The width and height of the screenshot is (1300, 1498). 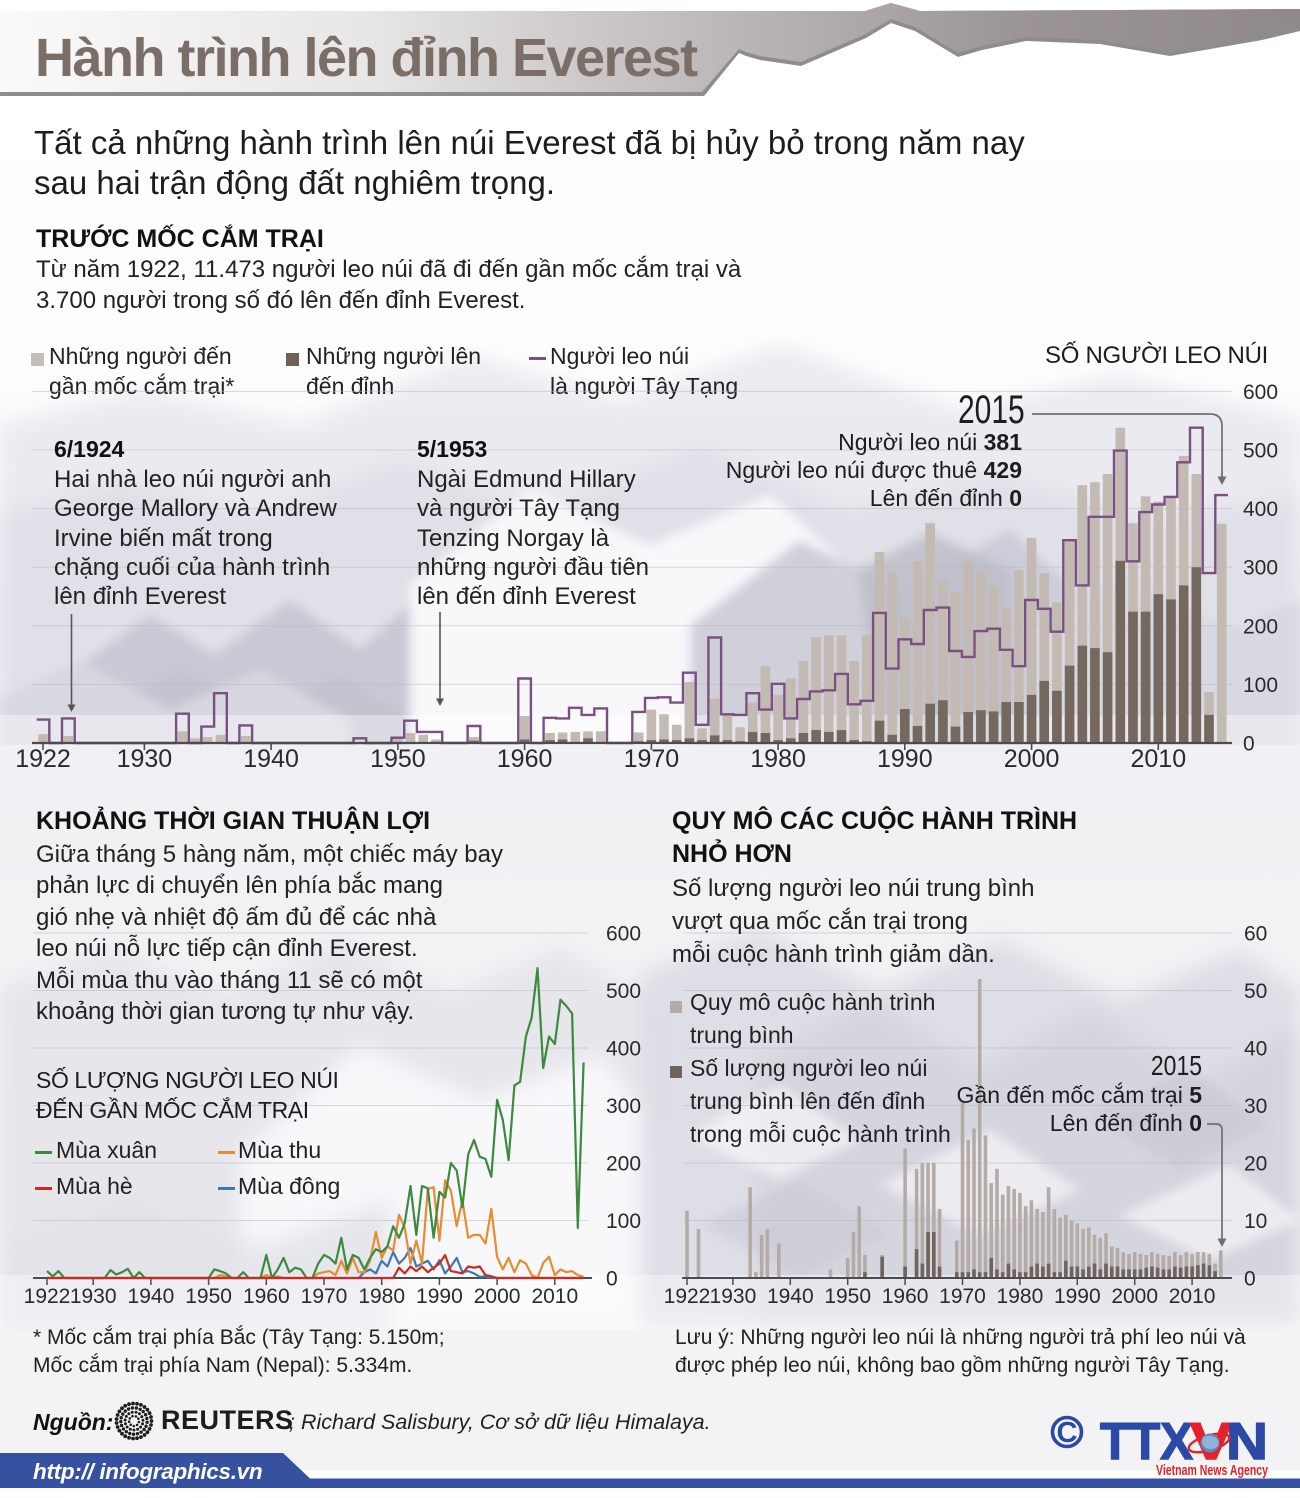 What do you see at coordinates (1067, 1433) in the screenshot?
I see `svg-text: C` at bounding box center [1067, 1433].